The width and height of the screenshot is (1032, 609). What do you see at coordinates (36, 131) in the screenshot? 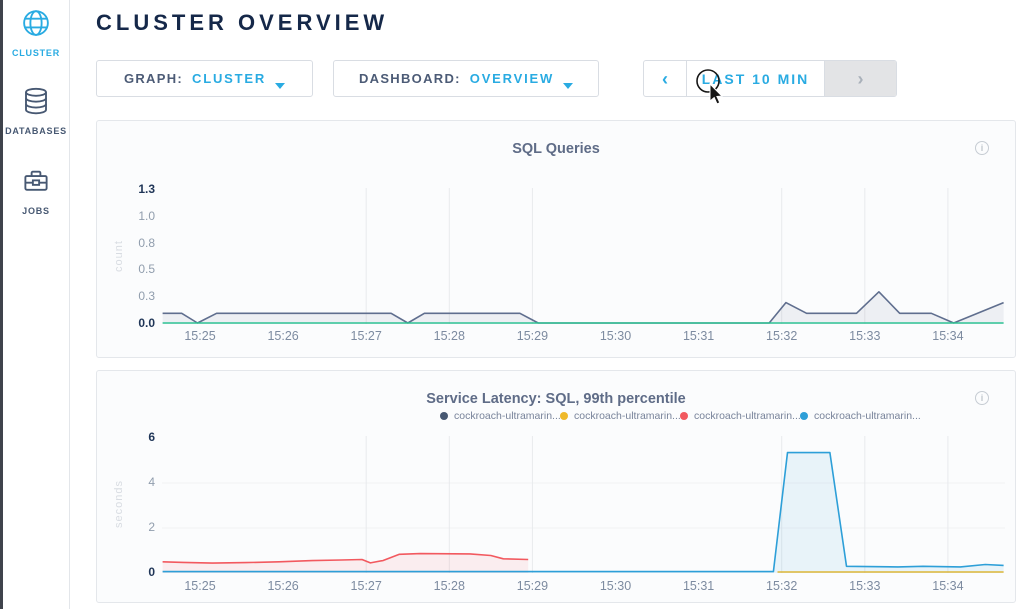
I see `sidebar-item-label: DATABASES` at bounding box center [36, 131].